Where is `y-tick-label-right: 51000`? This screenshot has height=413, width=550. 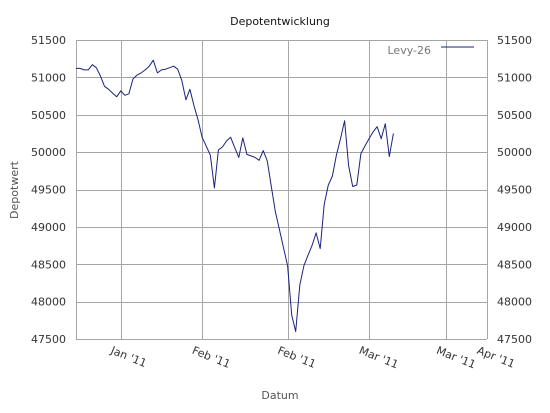 y-tick-label-right: 51000 is located at coordinates (514, 77).